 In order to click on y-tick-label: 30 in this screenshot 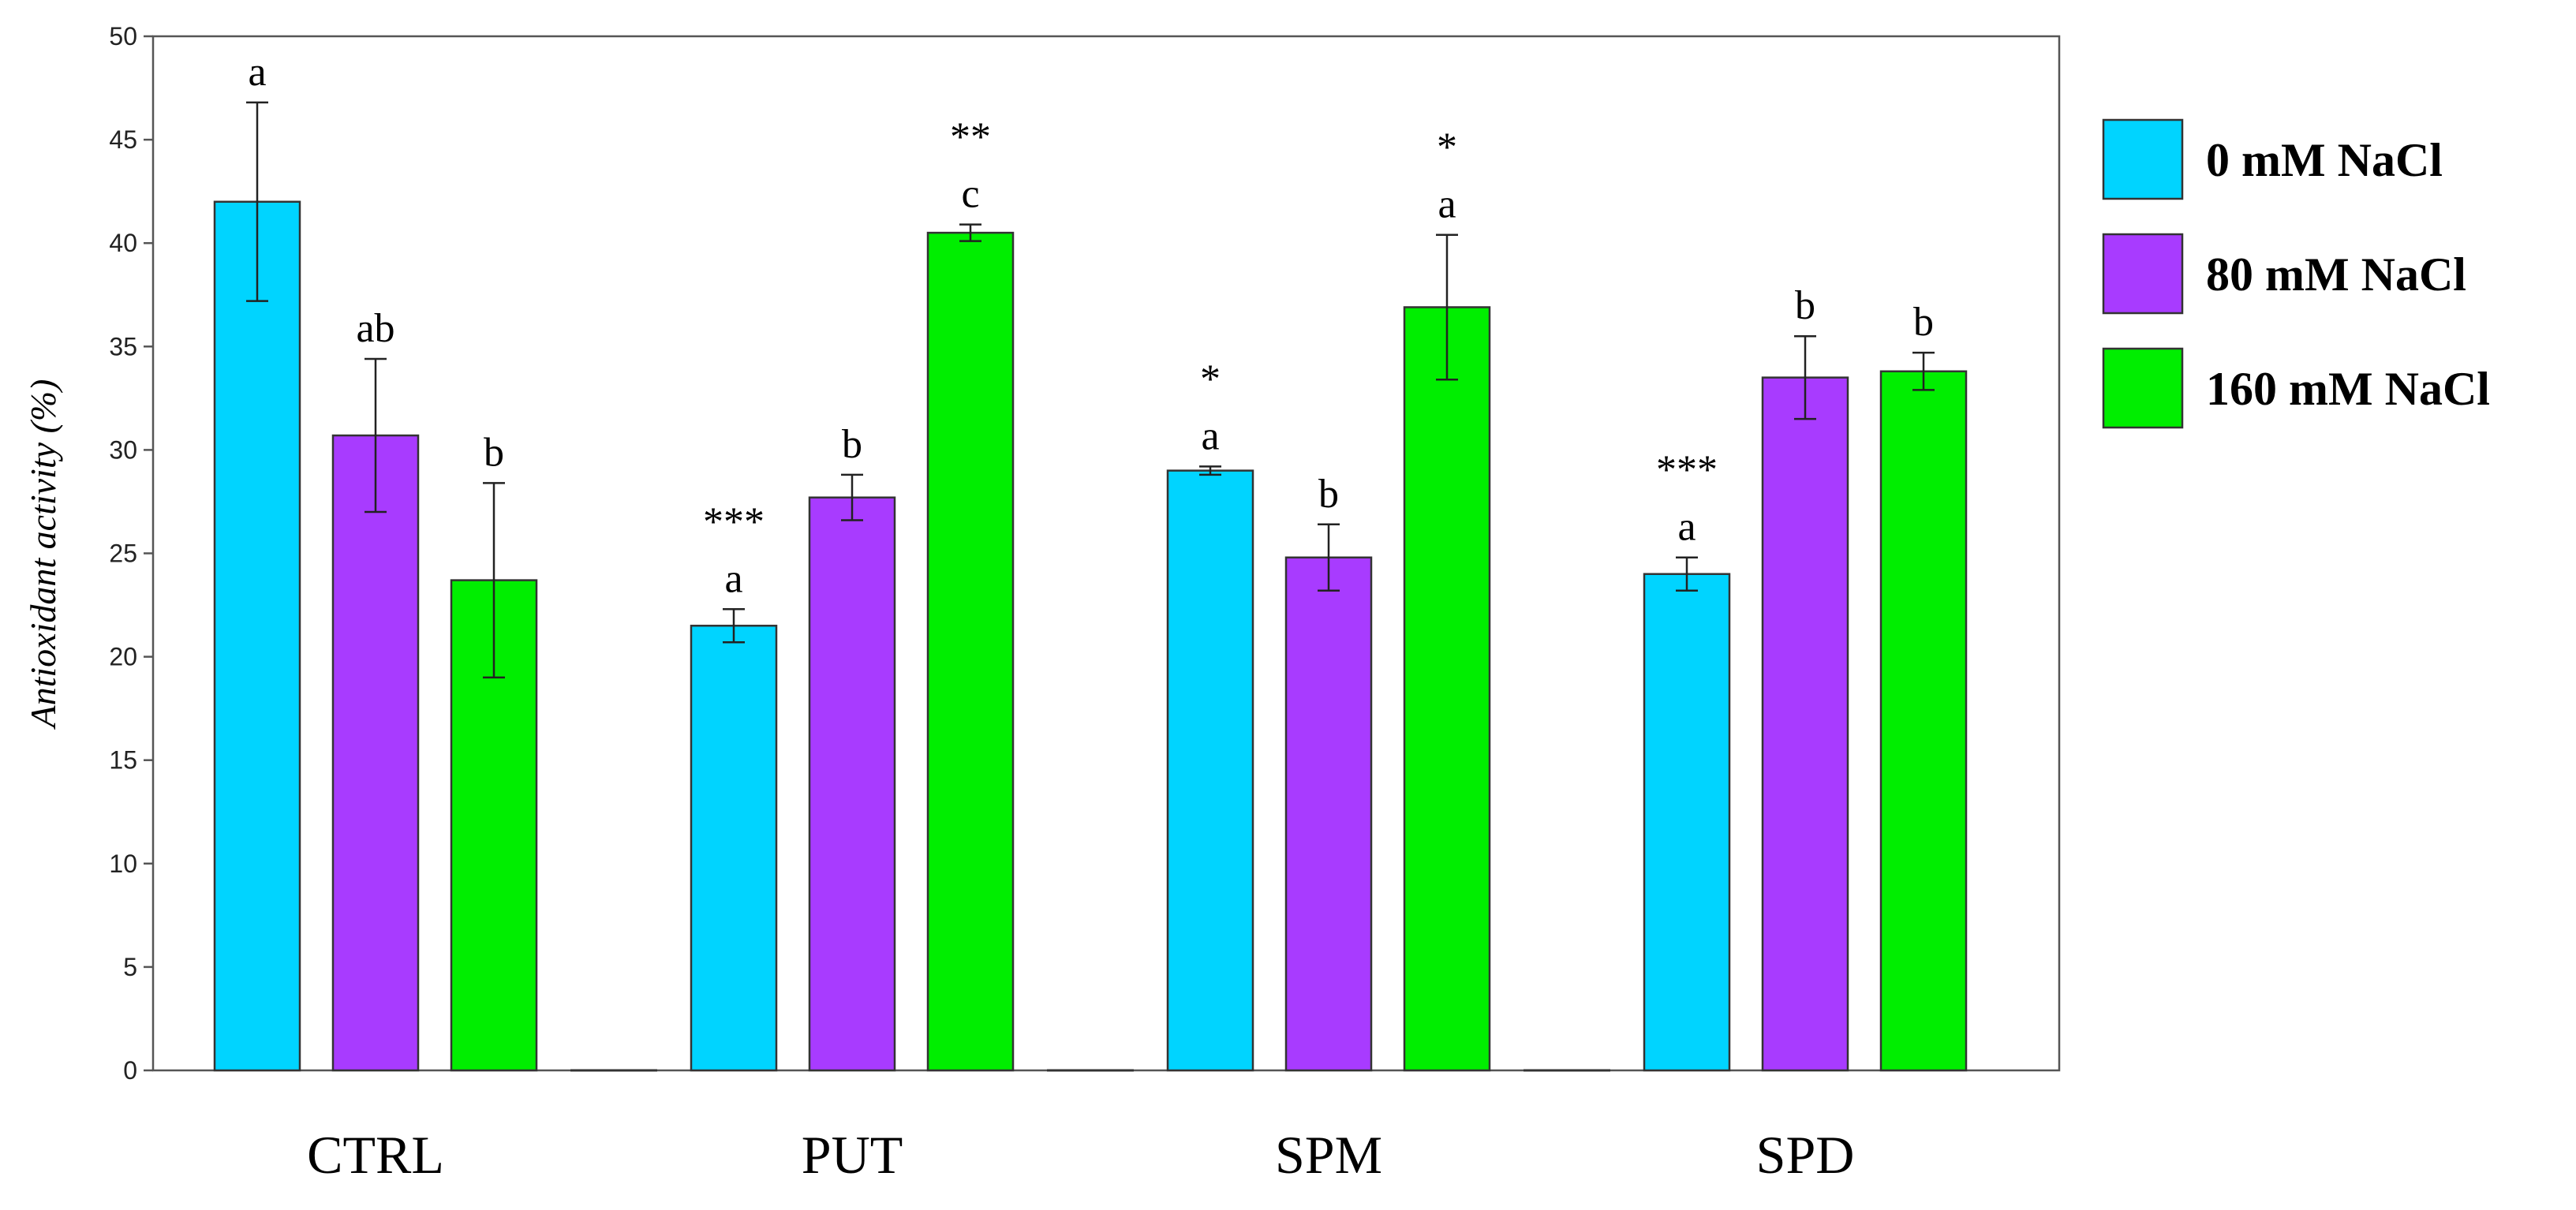, I will do `click(123, 450)`.